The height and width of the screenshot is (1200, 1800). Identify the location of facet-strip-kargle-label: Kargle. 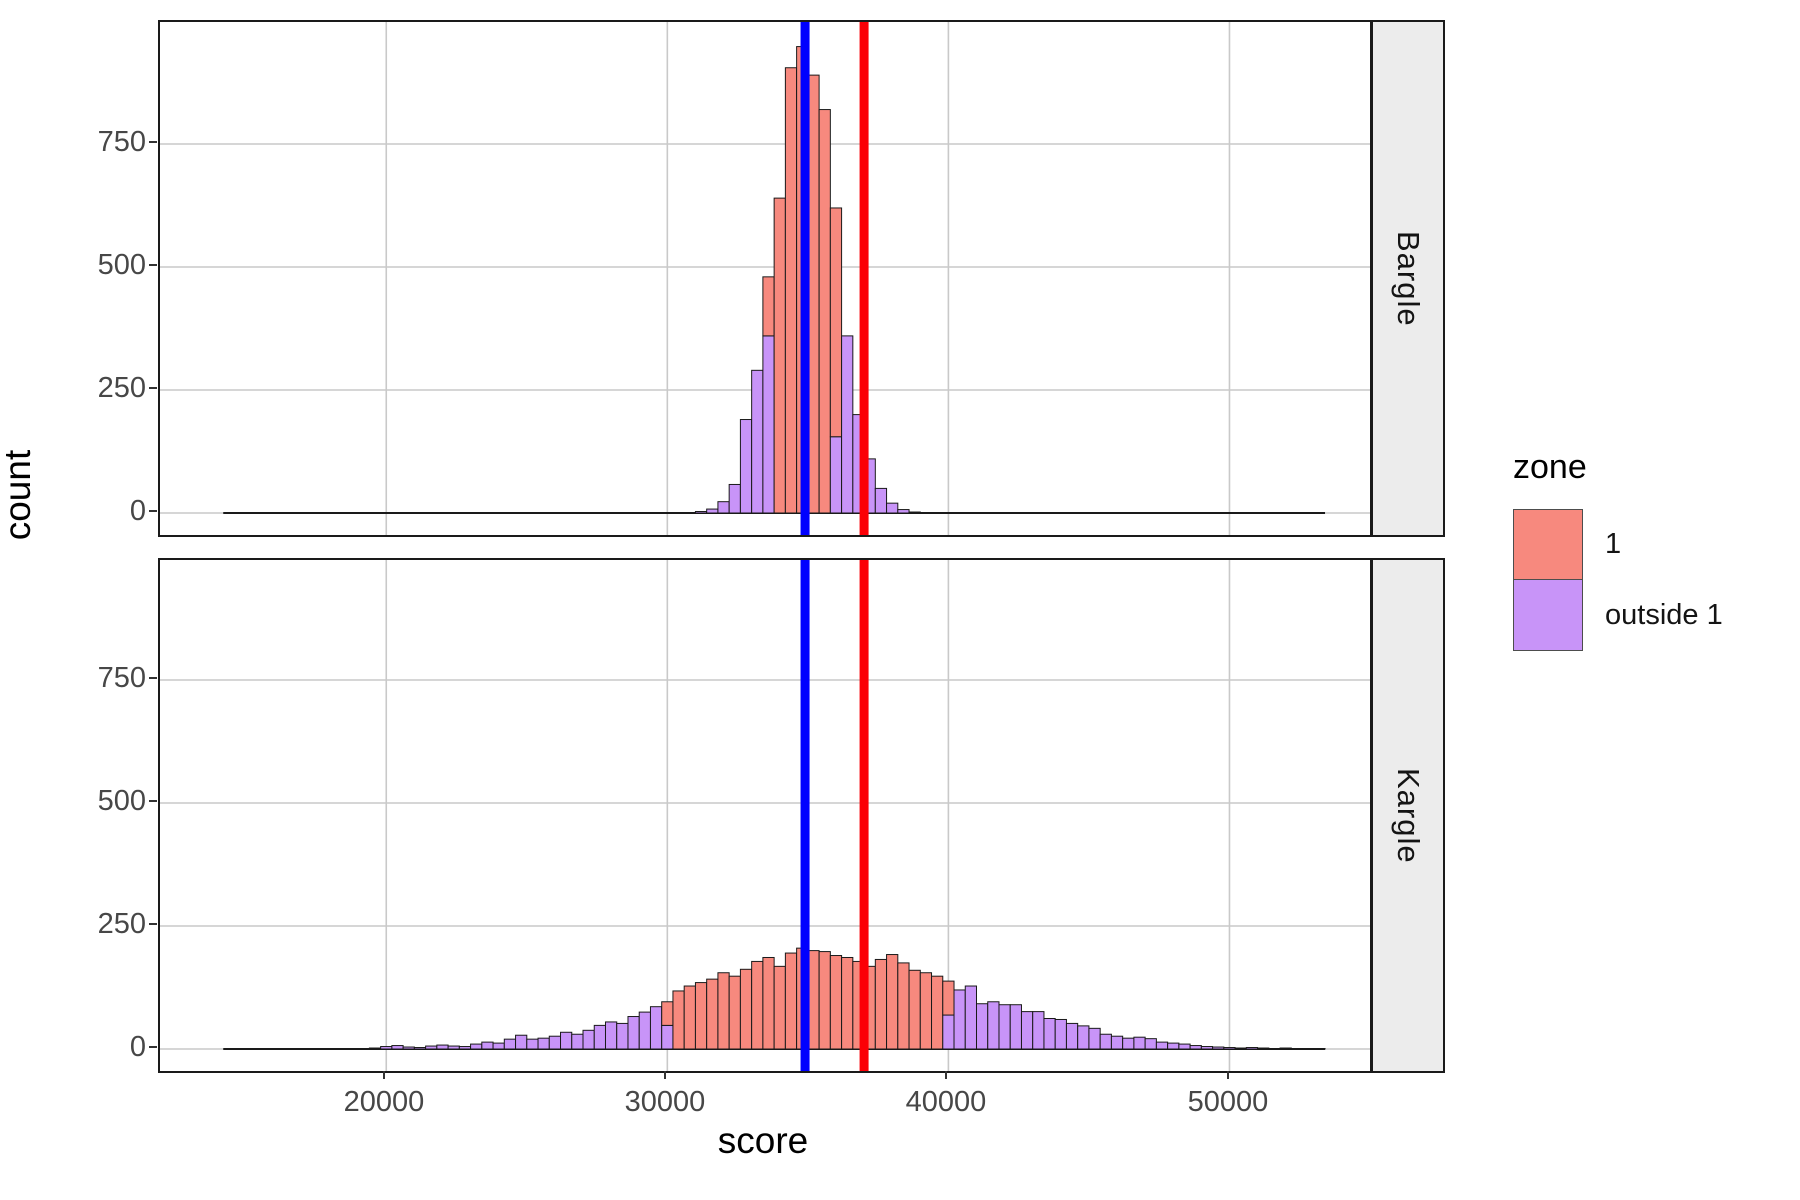
(1408, 815).